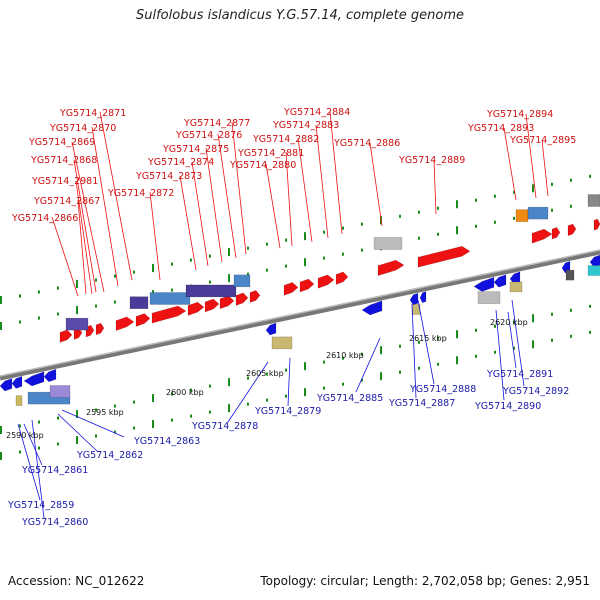  What do you see at coordinates (421, 403) in the screenshot?
I see `gene-label: YG5714_2887` at bounding box center [421, 403].